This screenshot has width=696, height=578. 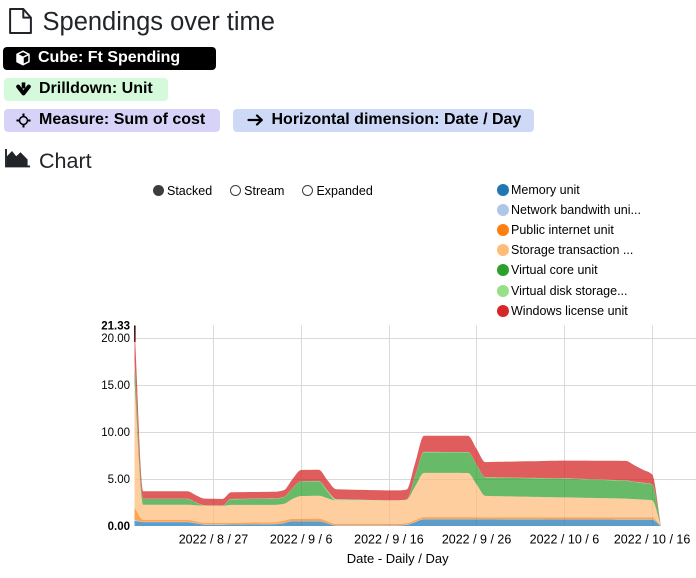 I want to click on svg-text: 2022 / 9 / 16, so click(x=389, y=540).